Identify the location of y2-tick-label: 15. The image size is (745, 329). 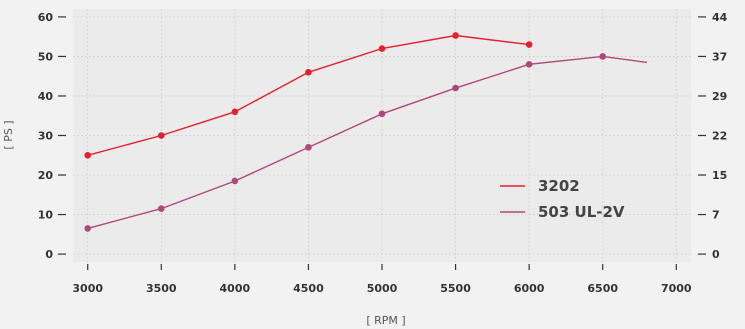
(719, 175).